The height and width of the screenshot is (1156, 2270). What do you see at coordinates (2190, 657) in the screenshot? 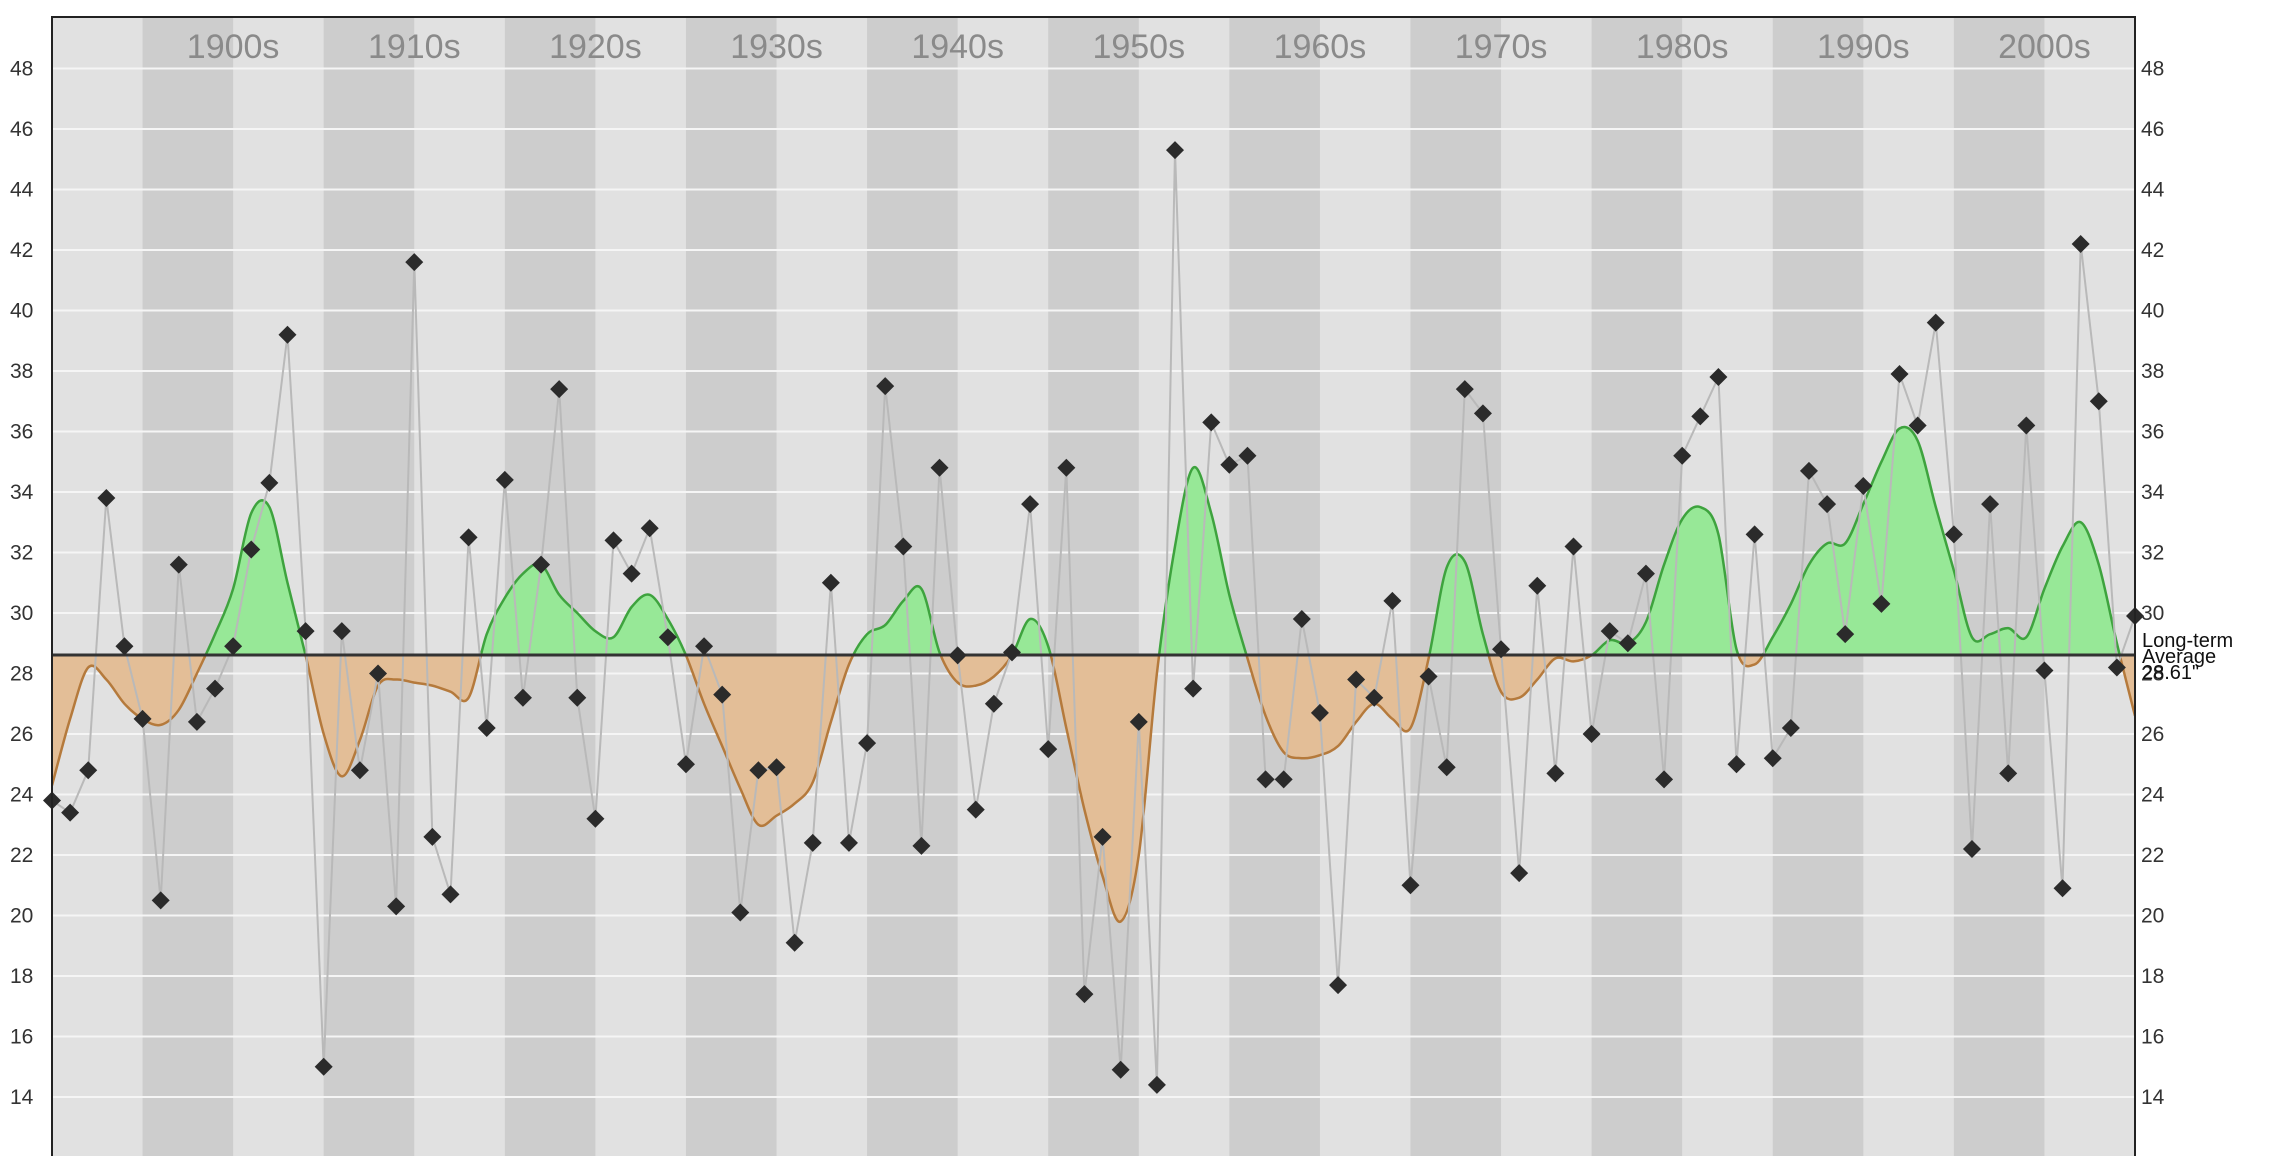
I see `average-label: Long-term Average 28.61"` at bounding box center [2190, 657].